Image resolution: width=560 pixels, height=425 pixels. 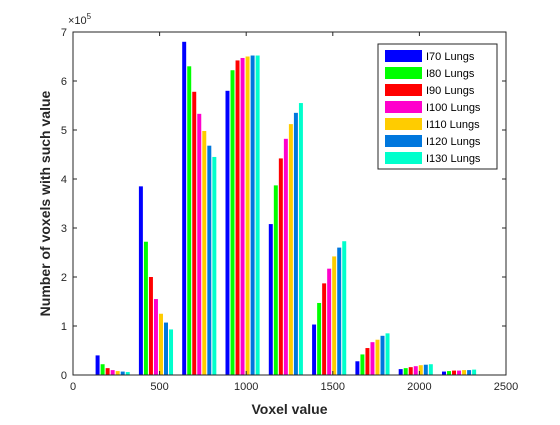 What do you see at coordinates (506, 387) in the screenshot?
I see `x-tick-label: 2500` at bounding box center [506, 387].